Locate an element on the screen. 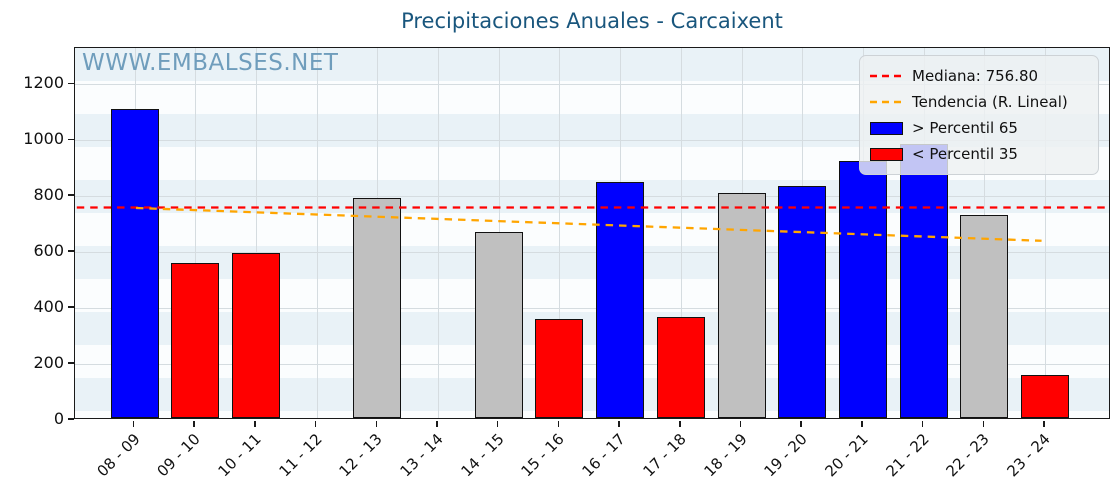 Image resolution: width=1120 pixels, height=500 pixels. chart-title: Precipitaciones Anuales - Carcaixent is located at coordinates (592, 21).